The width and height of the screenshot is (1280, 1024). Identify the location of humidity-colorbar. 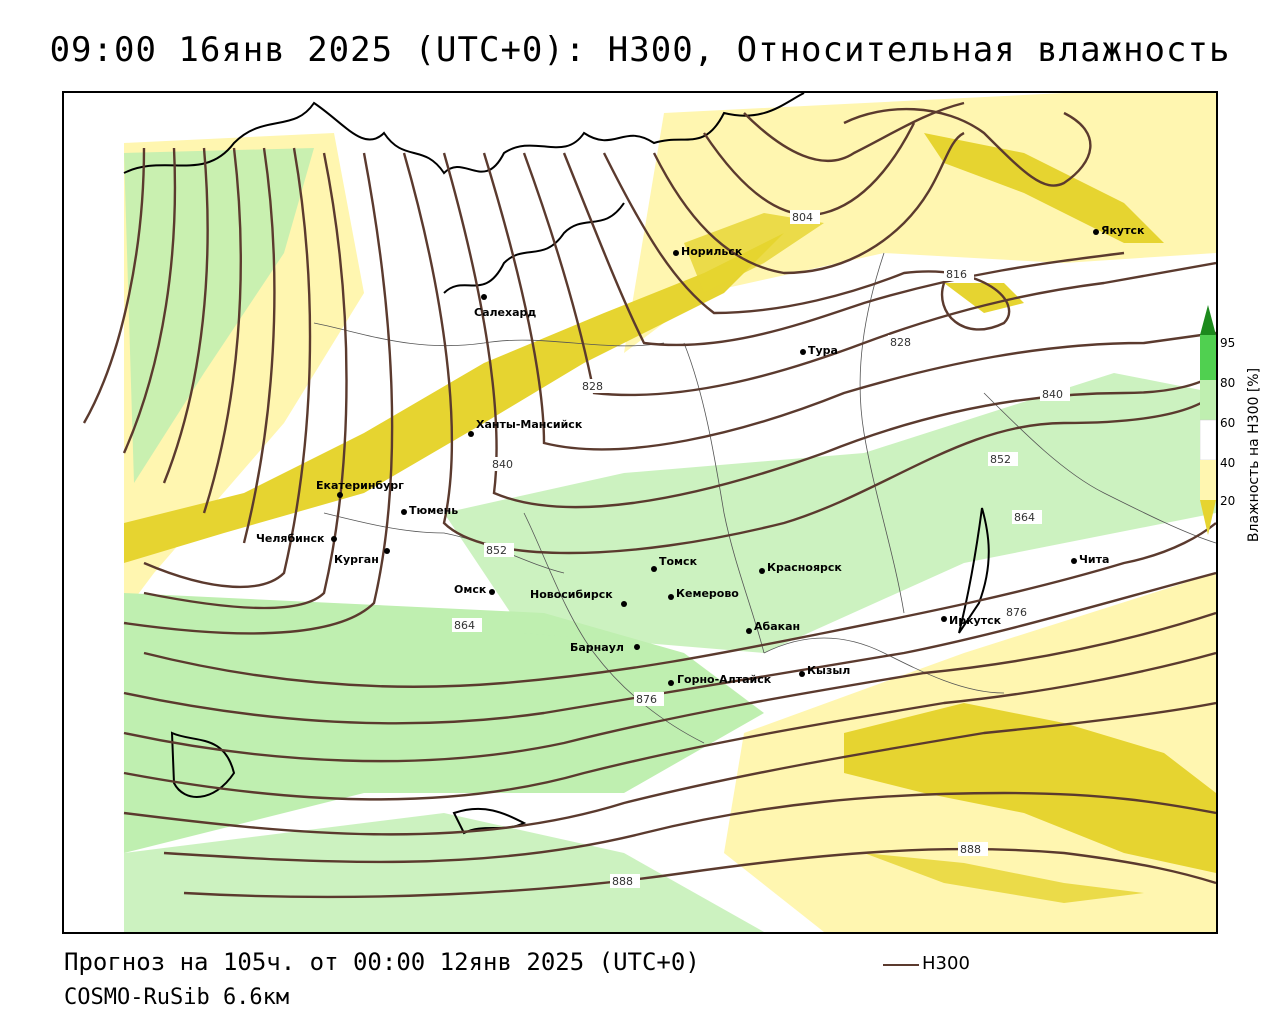
(1208, 420).